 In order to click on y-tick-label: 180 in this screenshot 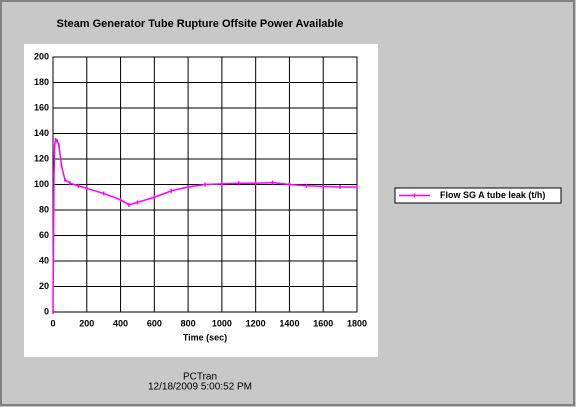, I will do `click(41, 82)`.